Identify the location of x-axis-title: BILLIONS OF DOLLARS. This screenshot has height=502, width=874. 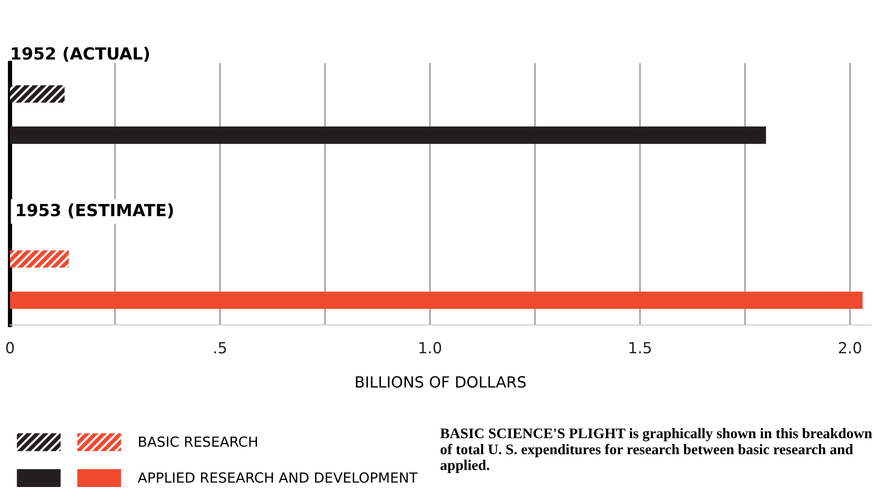
(441, 382).